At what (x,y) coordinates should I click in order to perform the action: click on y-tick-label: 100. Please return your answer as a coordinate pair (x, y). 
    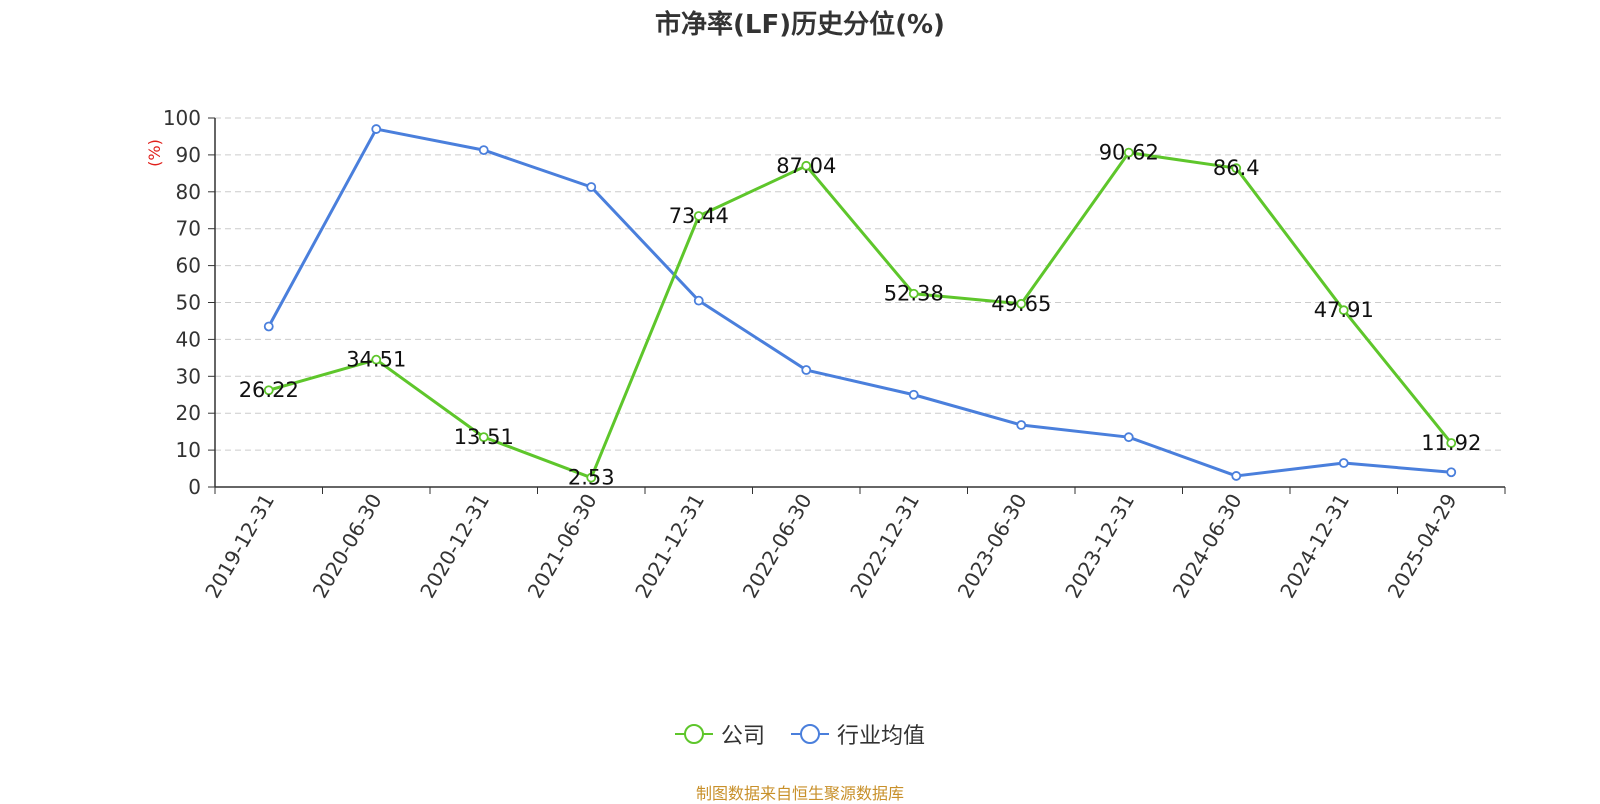
    Looking at the image, I should click on (182, 118).